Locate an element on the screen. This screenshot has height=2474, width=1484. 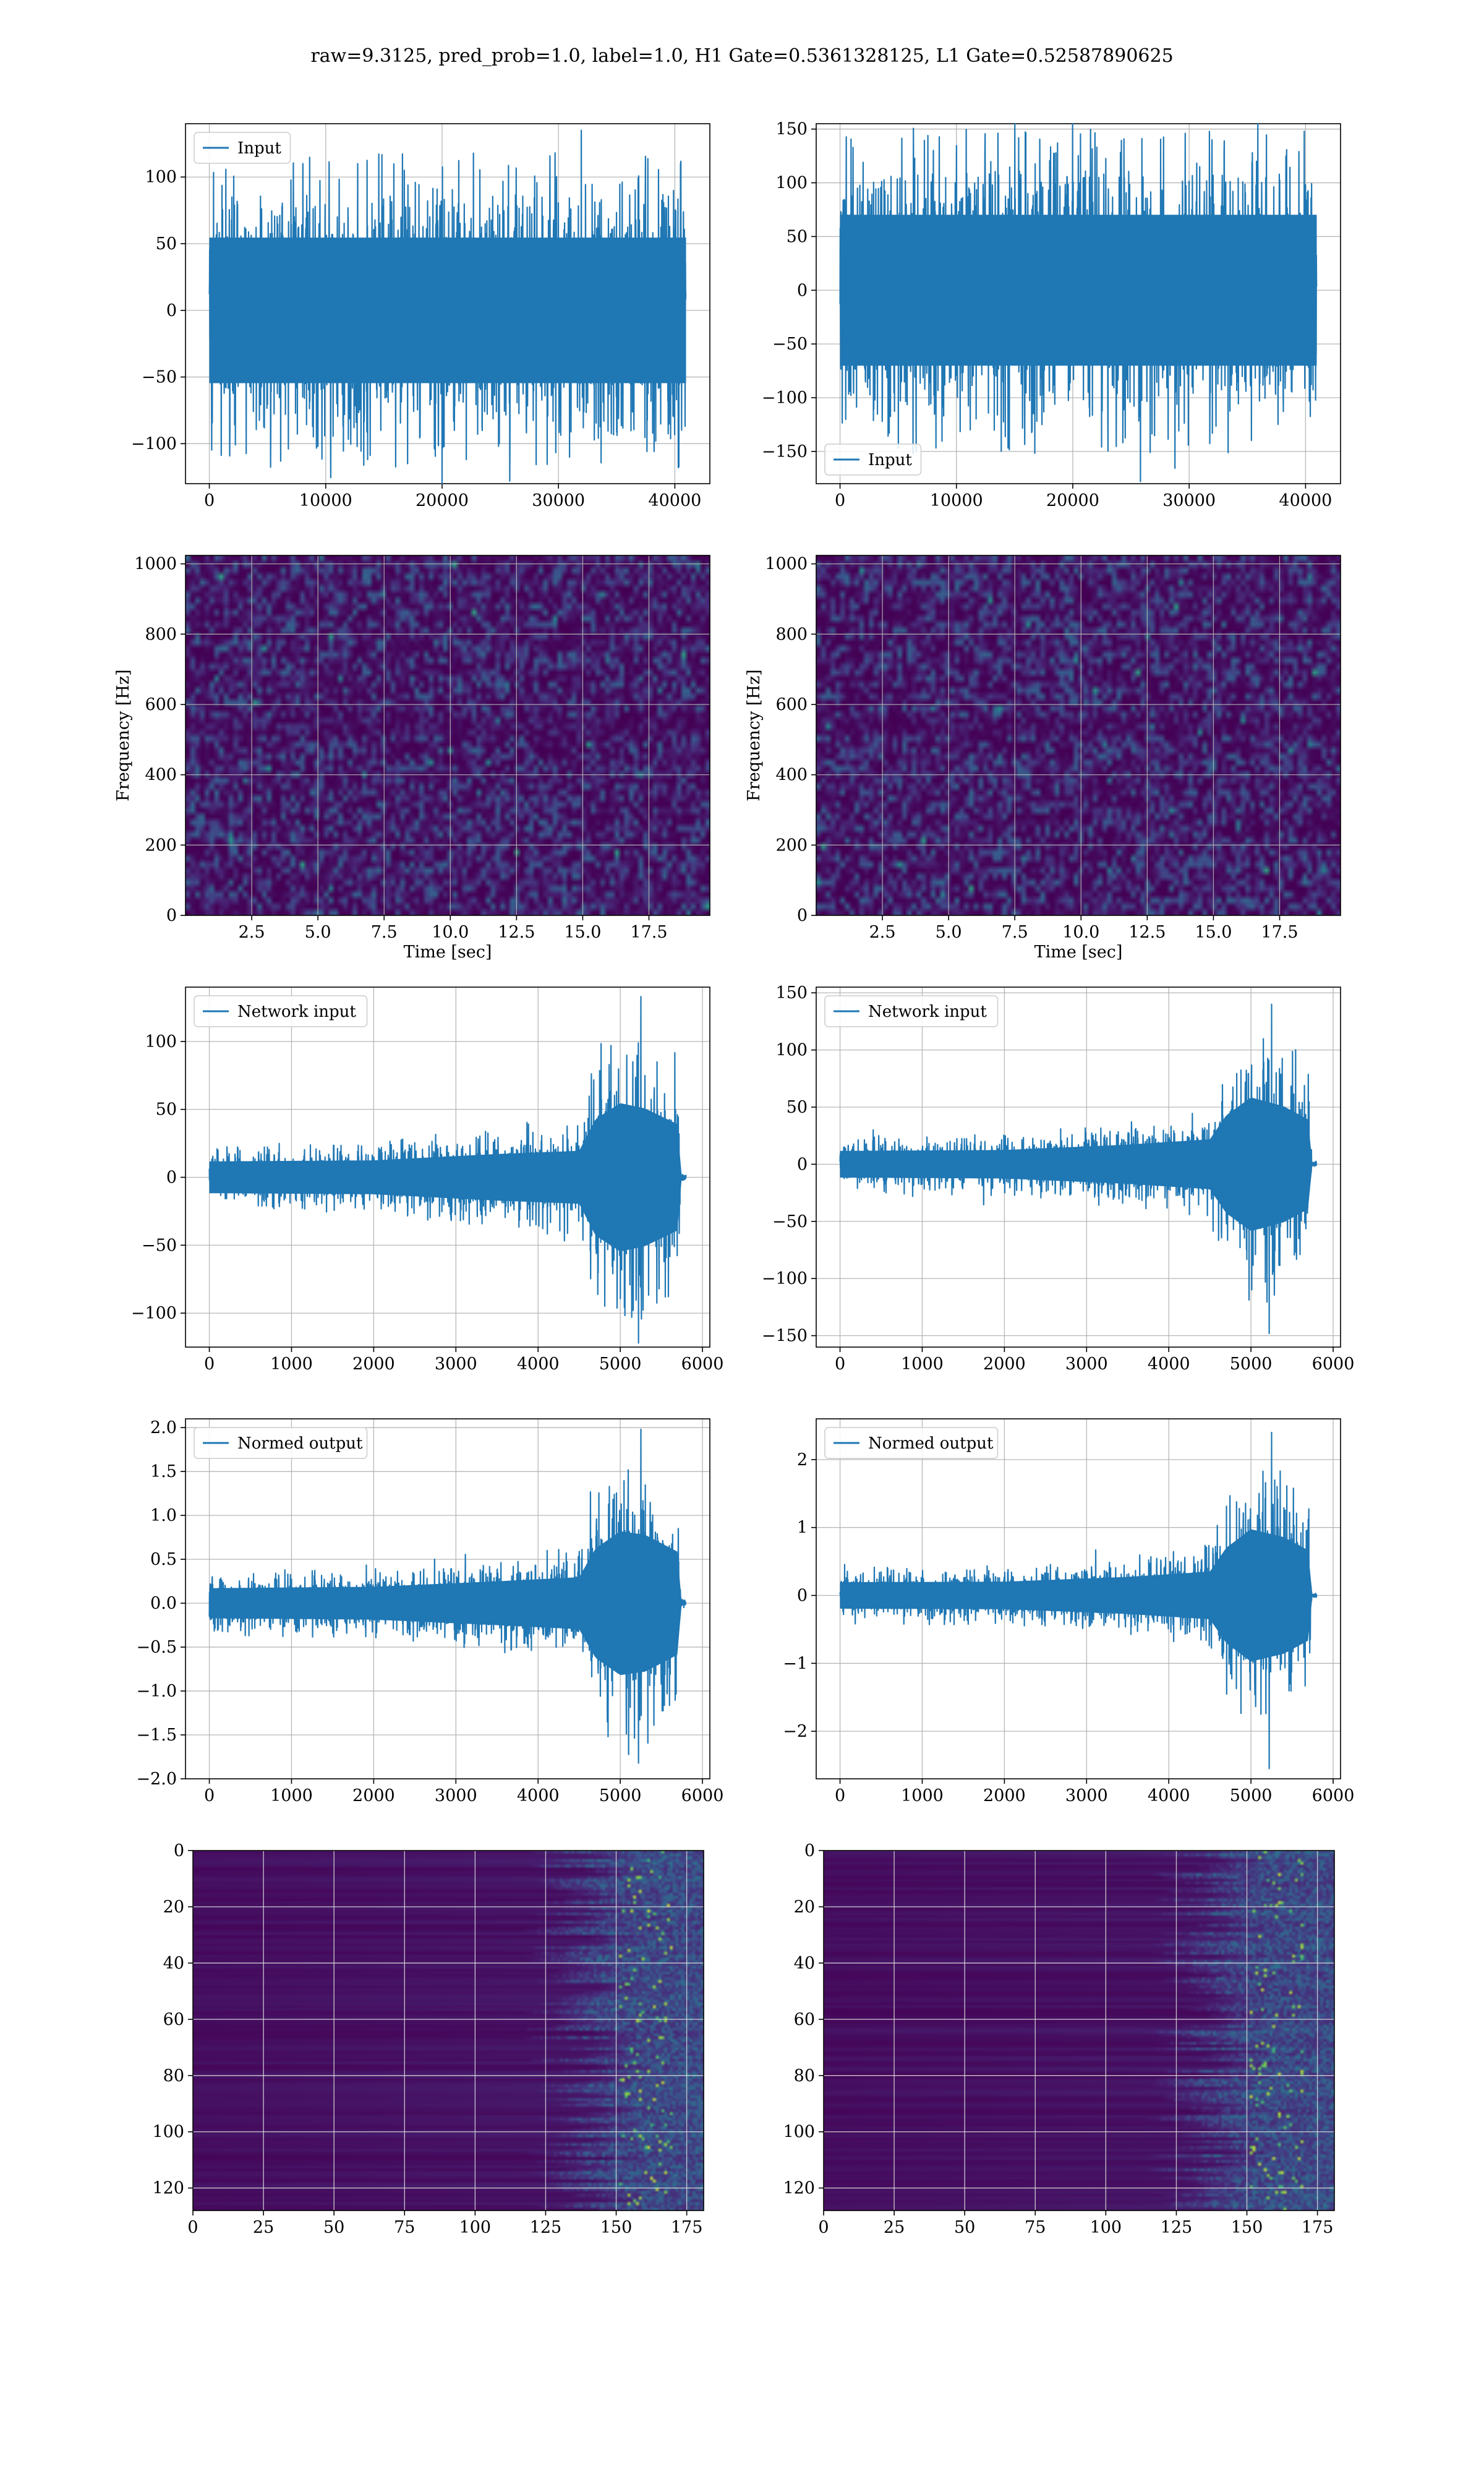
legend: Normed output is located at coordinates (281, 1443).